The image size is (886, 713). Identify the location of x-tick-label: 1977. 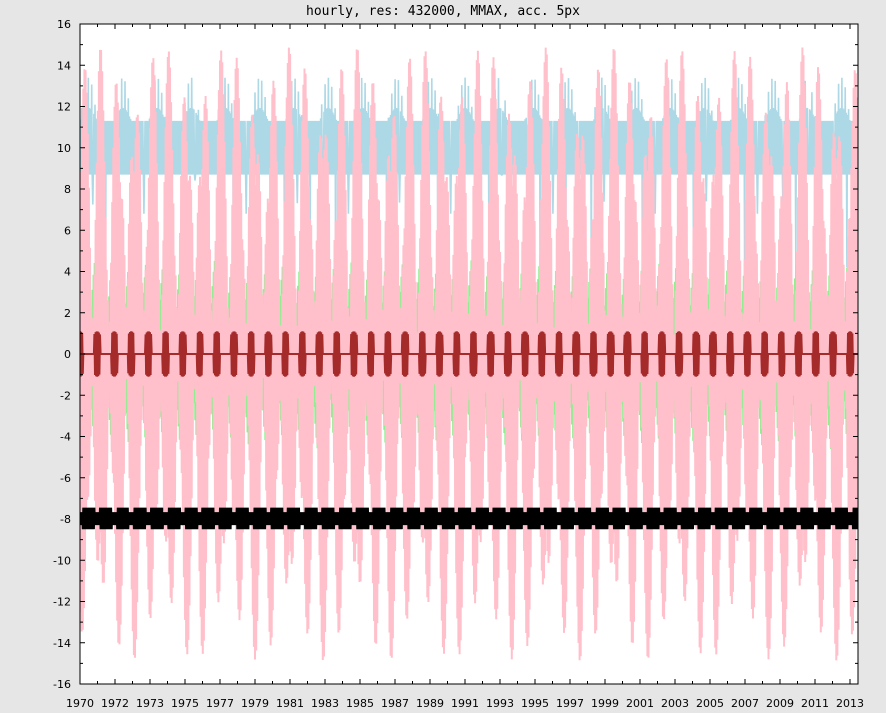
(220, 703).